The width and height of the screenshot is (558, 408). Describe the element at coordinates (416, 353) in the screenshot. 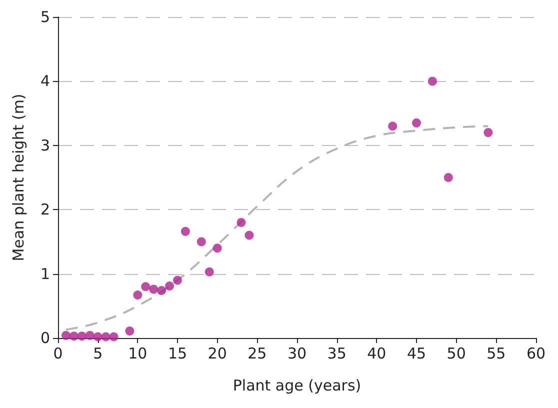

I see `x-tick-label: 45` at that location.